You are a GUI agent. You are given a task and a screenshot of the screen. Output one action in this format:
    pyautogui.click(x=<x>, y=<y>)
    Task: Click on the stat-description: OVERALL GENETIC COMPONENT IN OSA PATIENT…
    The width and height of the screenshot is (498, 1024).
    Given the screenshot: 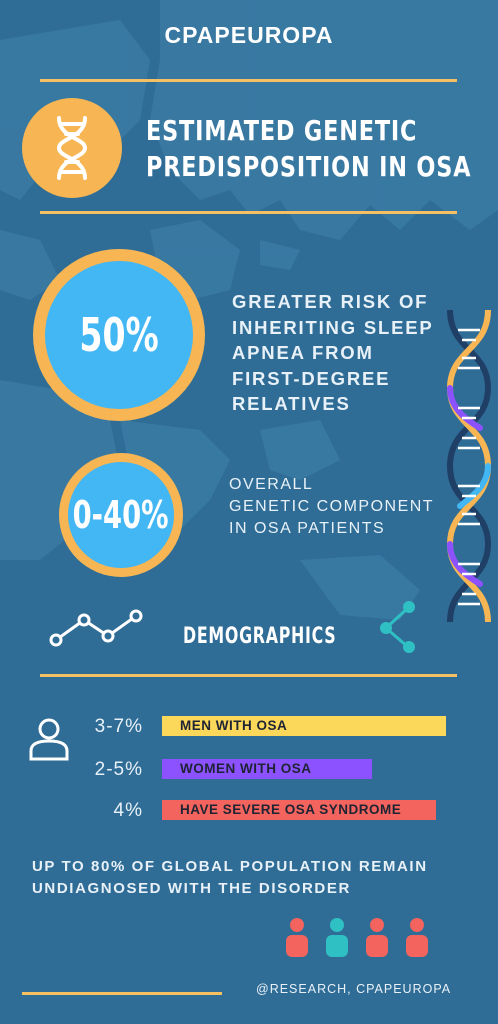 What is the action you would take?
    pyautogui.click(x=331, y=507)
    